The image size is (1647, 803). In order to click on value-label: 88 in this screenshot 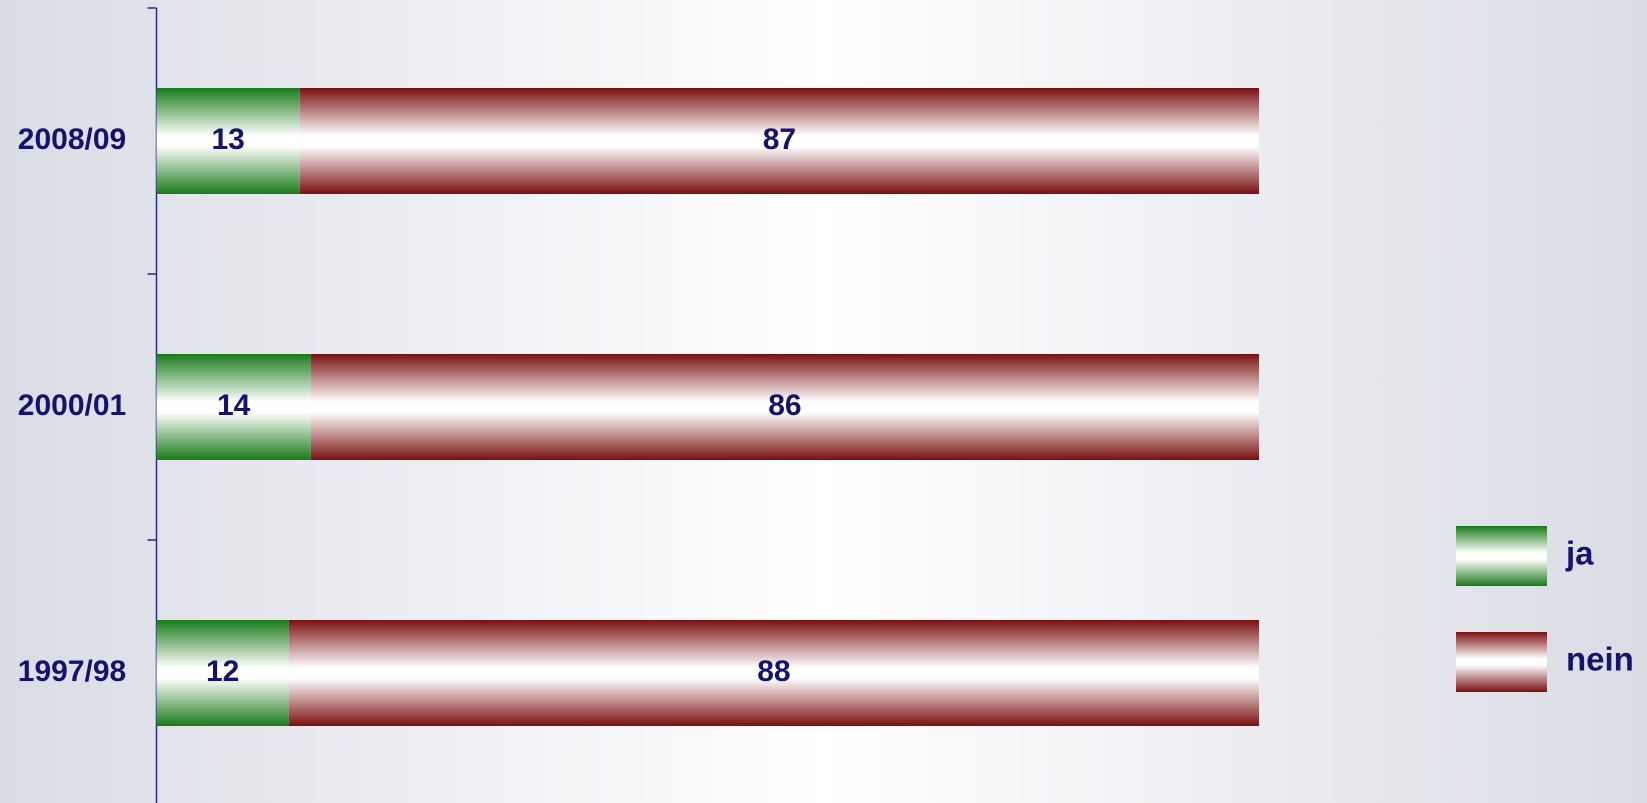, I will do `click(773, 671)`.